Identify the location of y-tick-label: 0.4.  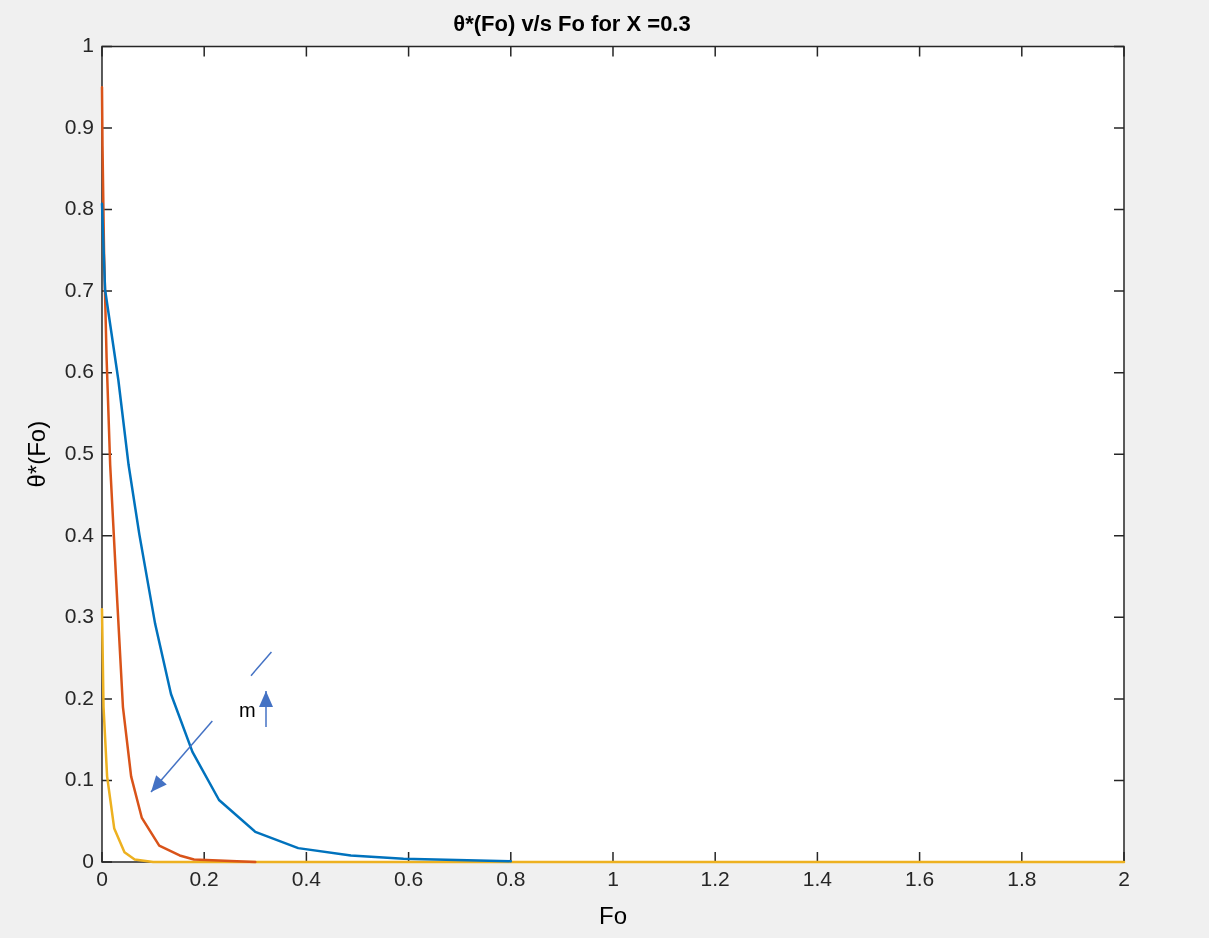
(79, 534).